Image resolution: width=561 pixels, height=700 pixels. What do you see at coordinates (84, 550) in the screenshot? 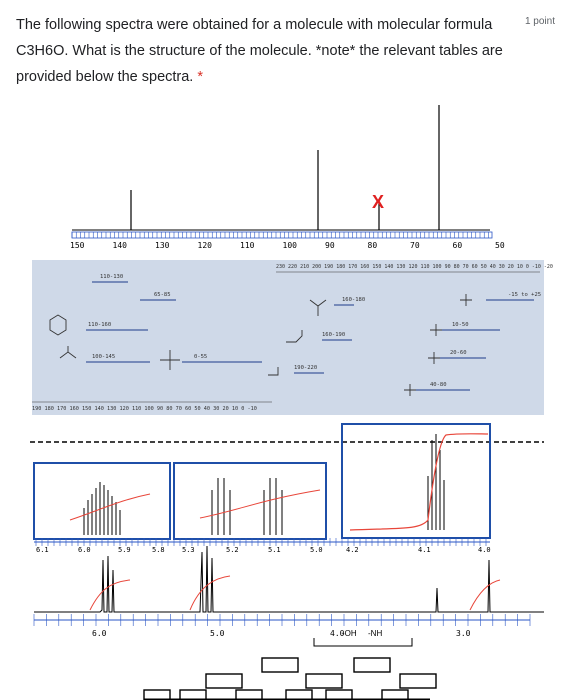
I see `inset1-tick-label: 6.0` at bounding box center [84, 550].